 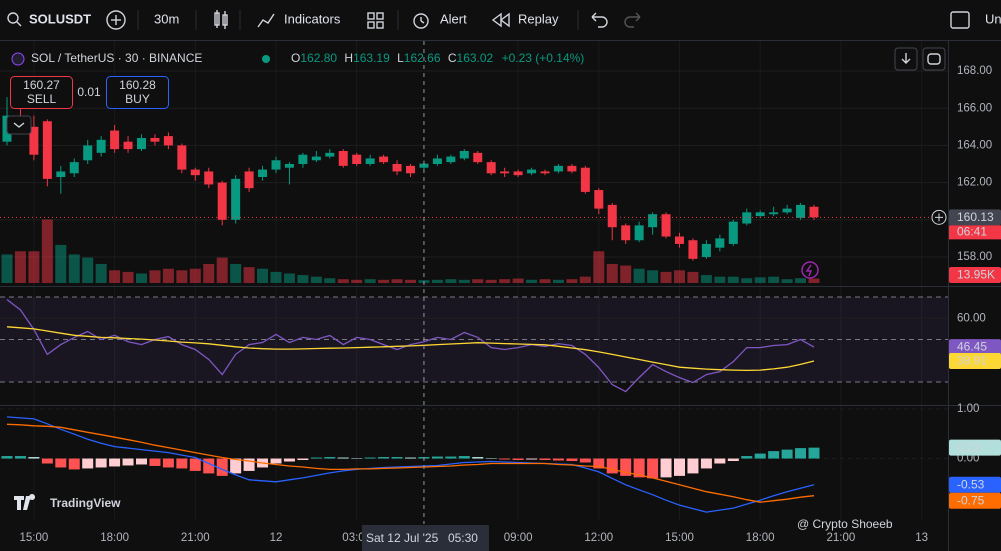 What do you see at coordinates (969, 447) in the screenshot?
I see `macd-value-label: 0.22` at bounding box center [969, 447].